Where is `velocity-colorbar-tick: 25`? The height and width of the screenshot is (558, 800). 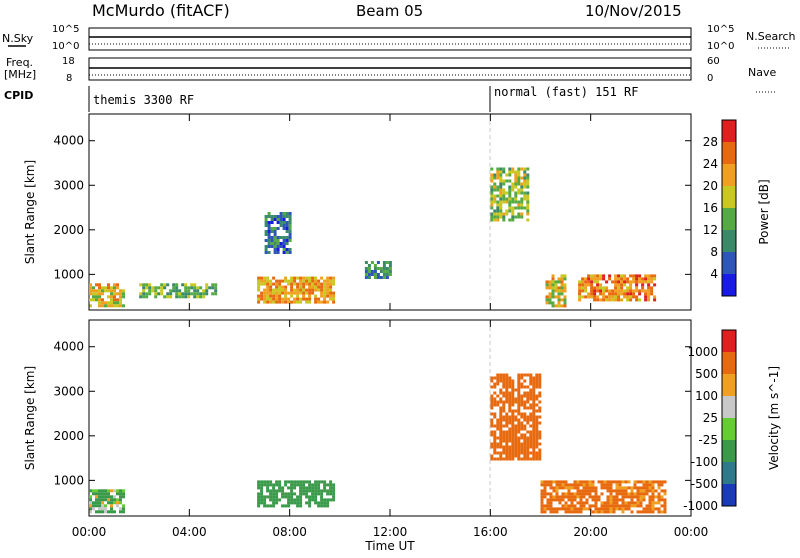
velocity-colorbar-tick: 25 is located at coordinates (710, 418).